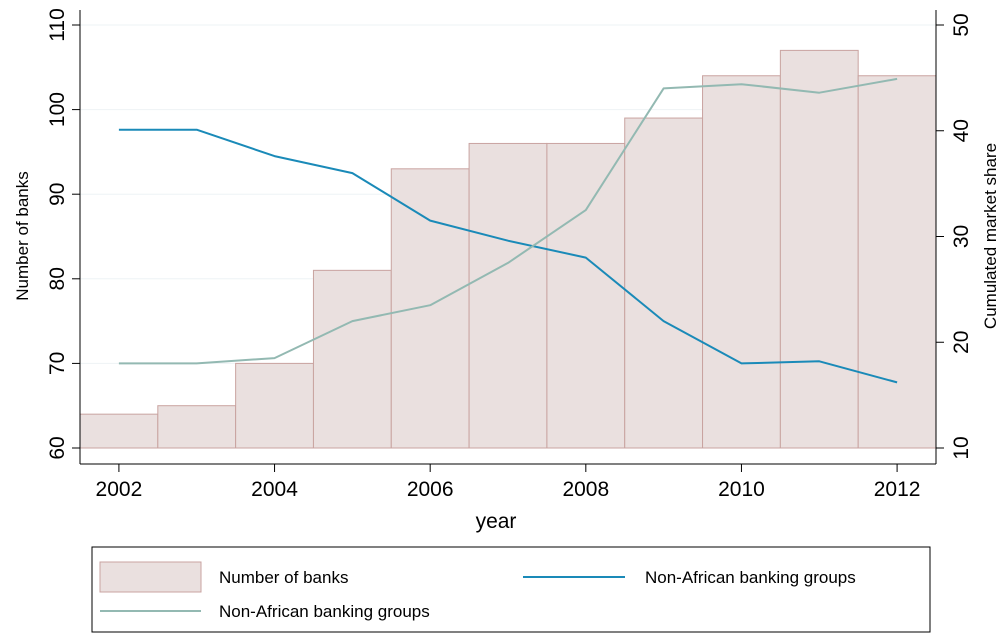 The image size is (1005, 639). What do you see at coordinates (897, 262) in the screenshot?
I see `bar-2012` at bounding box center [897, 262].